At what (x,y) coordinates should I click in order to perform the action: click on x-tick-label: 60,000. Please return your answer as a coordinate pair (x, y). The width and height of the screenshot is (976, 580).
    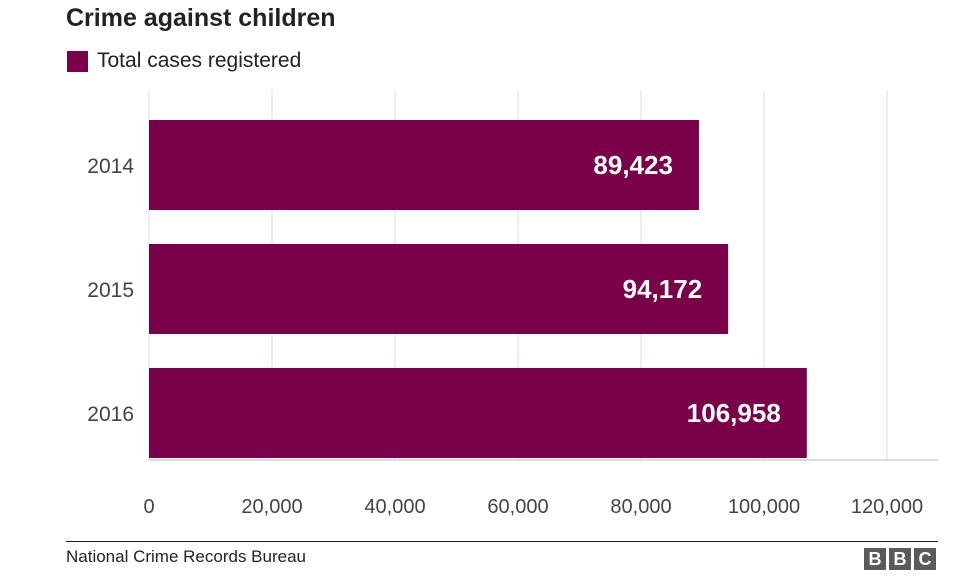
    Looking at the image, I should click on (517, 507).